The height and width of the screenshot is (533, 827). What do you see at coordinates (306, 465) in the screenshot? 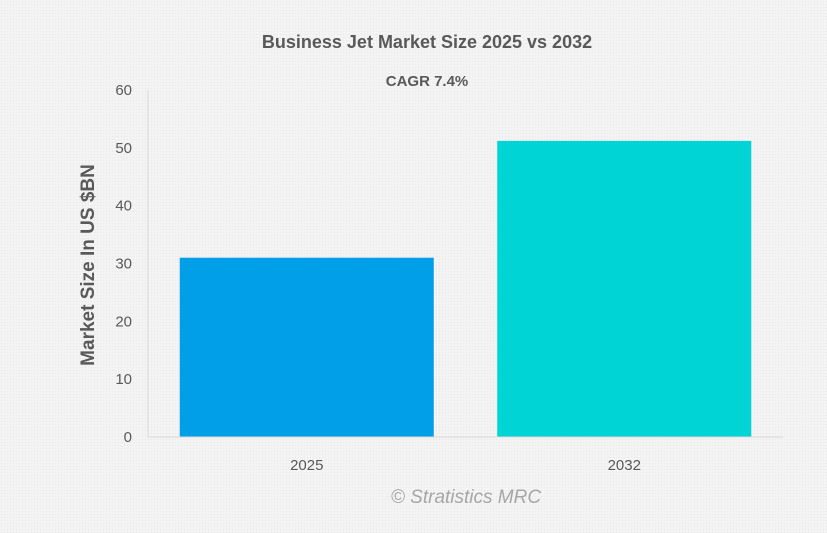
I see `x-tick-label: 2025` at bounding box center [306, 465].